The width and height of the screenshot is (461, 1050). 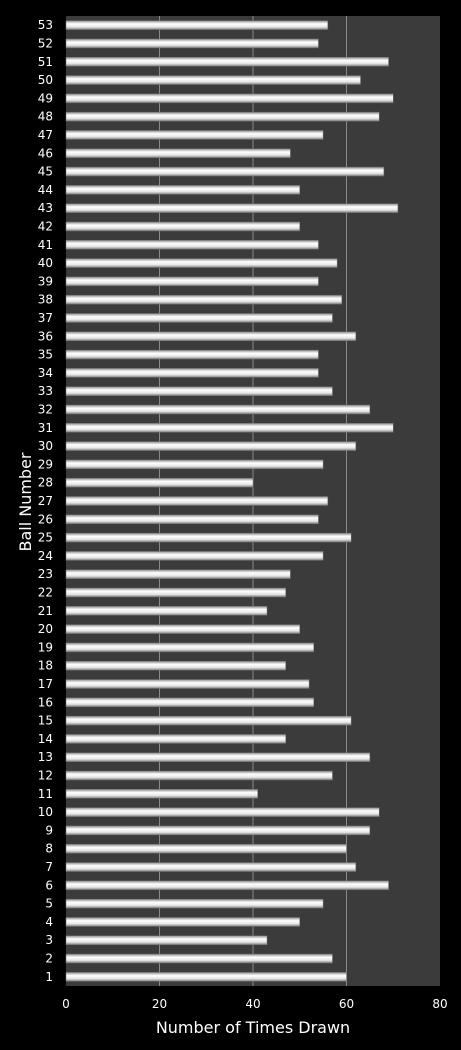 What do you see at coordinates (45, 794) in the screenshot?
I see `y-tick-label: 11` at bounding box center [45, 794].